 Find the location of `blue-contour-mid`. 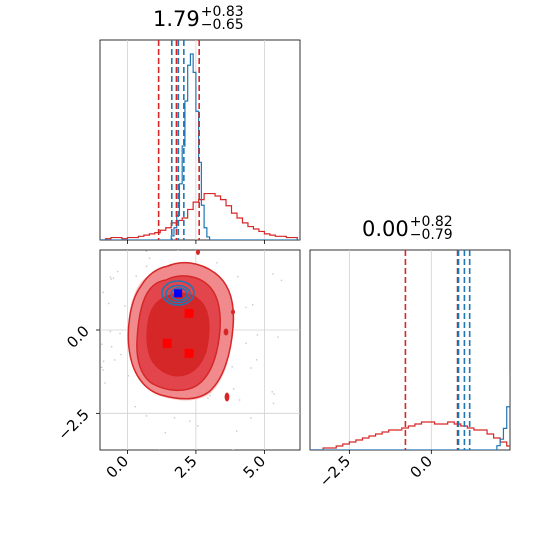

blue-contour-mid is located at coordinates (178, 294).